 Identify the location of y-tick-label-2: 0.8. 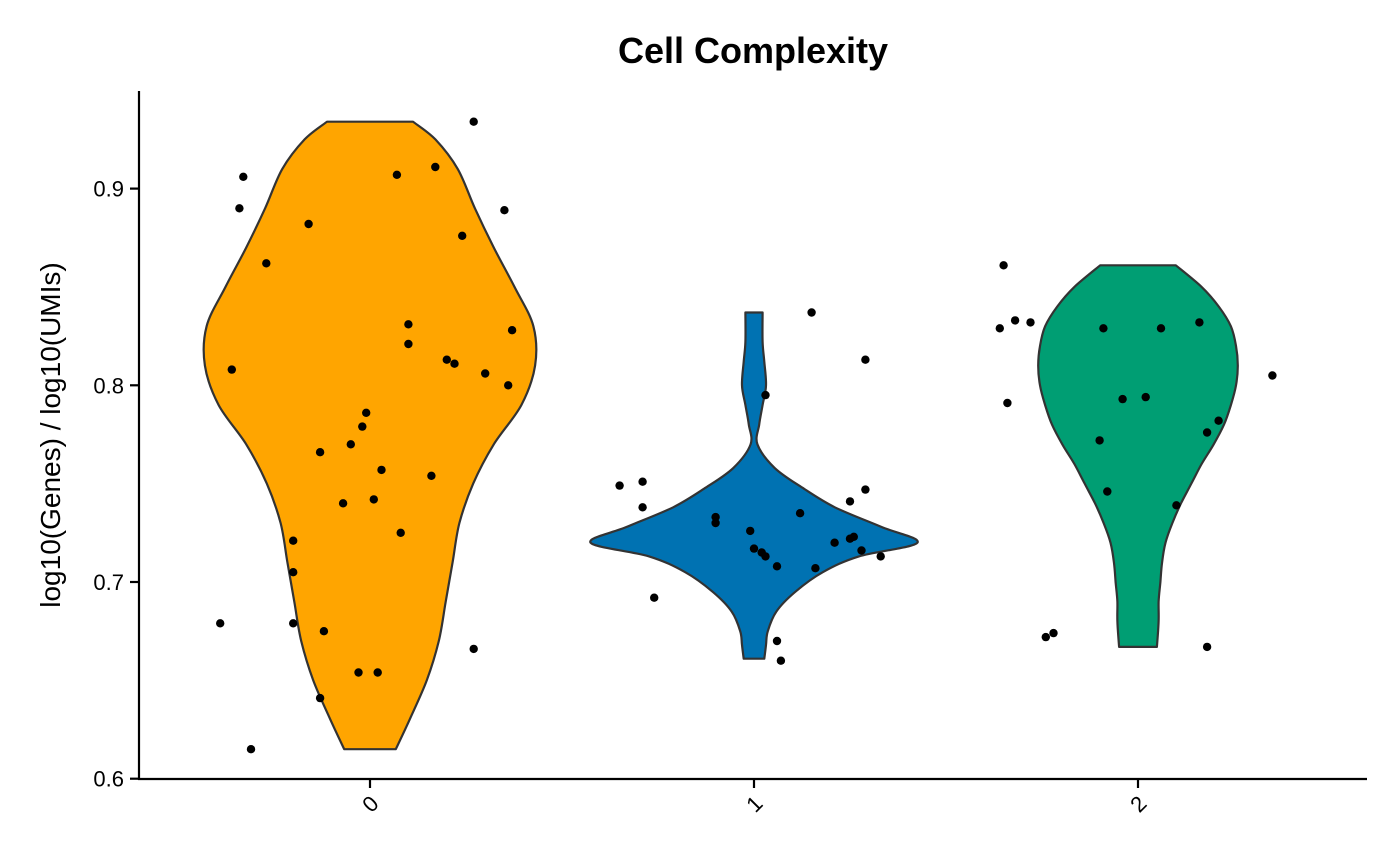
(108, 385).